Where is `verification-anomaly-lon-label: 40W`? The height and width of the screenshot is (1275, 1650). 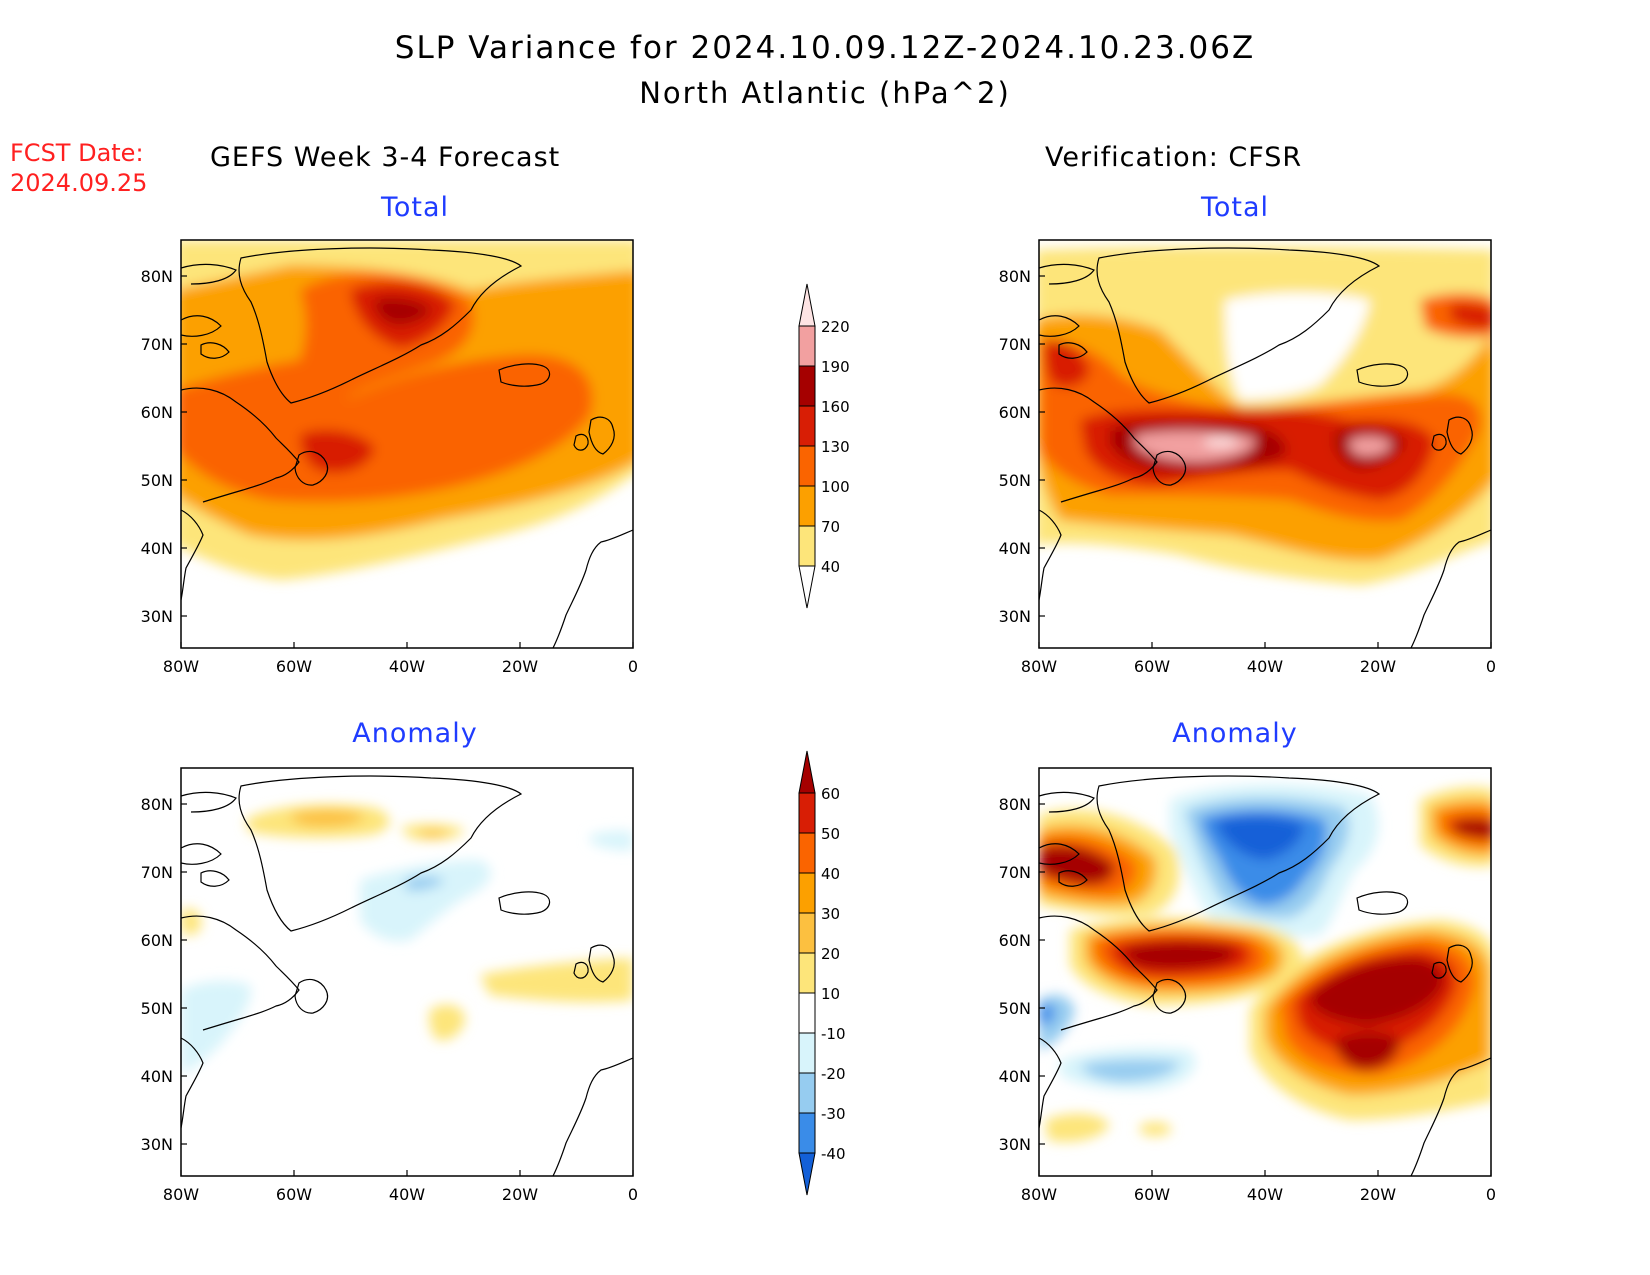 verification-anomaly-lon-label: 40W is located at coordinates (1265, 1194).